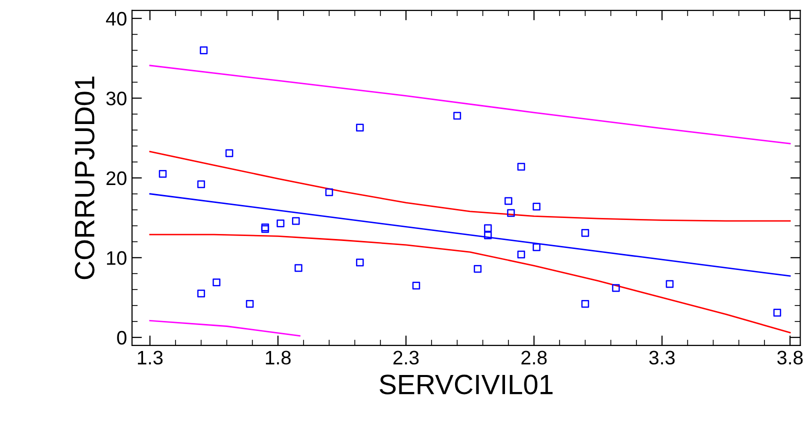  I want to click on x-tick-label: 3.8, so click(790, 357).